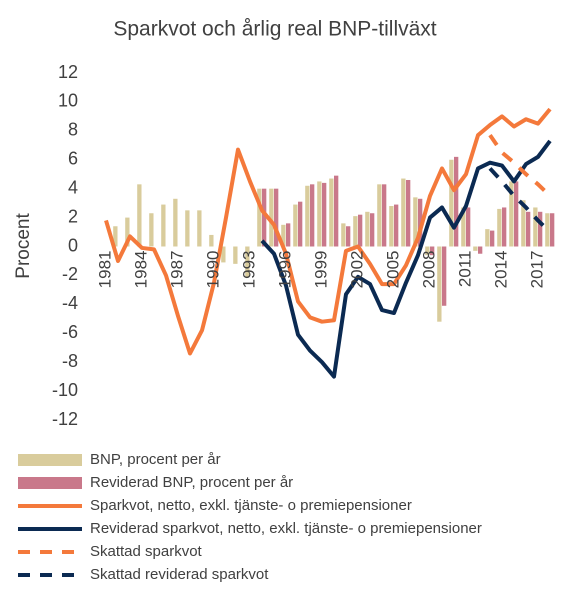  What do you see at coordinates (73, 187) in the screenshot?
I see `y-tick-label: 4` at bounding box center [73, 187].